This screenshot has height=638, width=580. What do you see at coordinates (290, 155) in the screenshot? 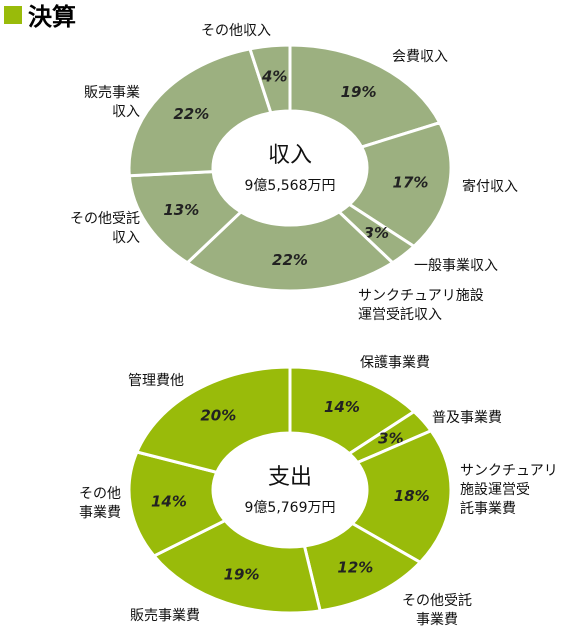
I see `chart-title: 収入` at bounding box center [290, 155].